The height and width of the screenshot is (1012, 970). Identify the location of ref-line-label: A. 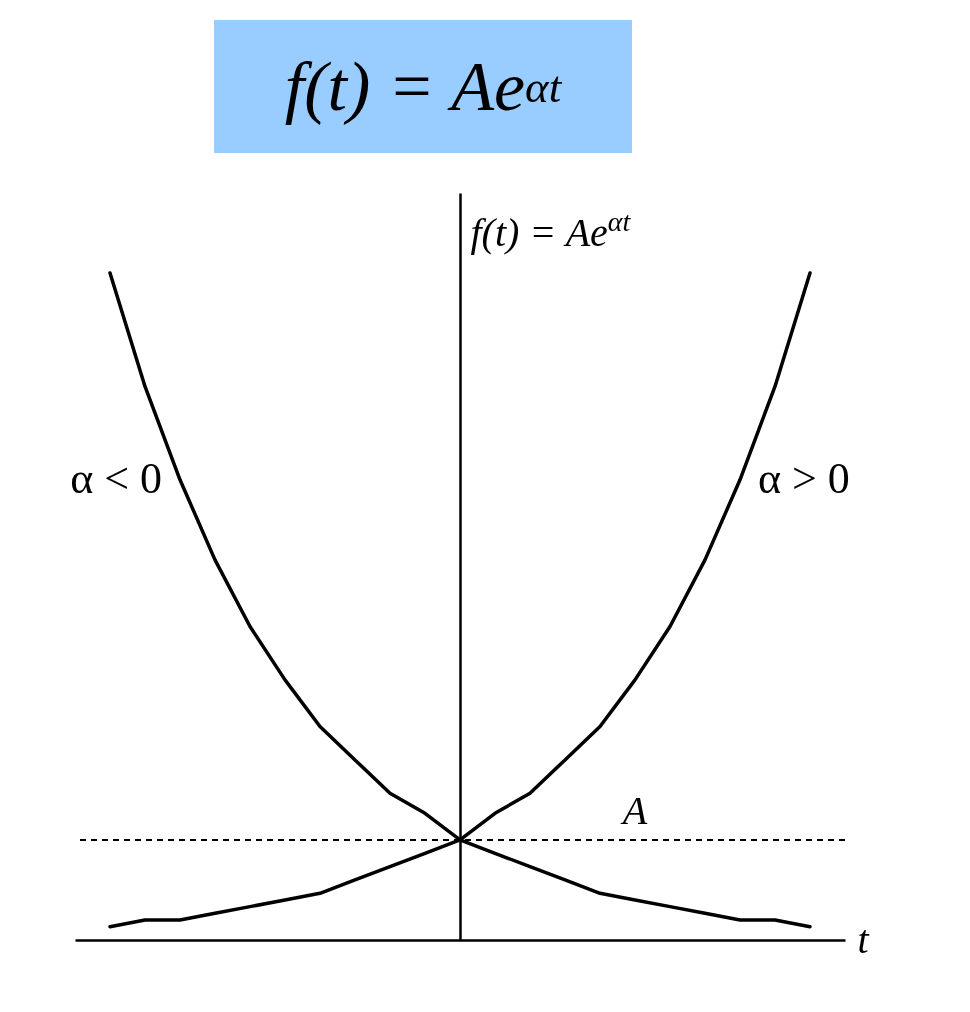
(633, 810).